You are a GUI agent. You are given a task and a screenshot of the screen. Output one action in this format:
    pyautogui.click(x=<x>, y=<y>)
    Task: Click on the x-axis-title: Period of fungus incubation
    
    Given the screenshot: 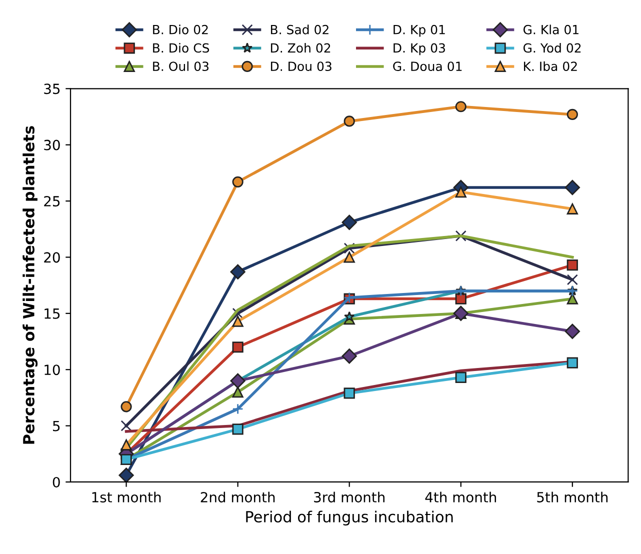 What is the action you would take?
    pyautogui.click(x=349, y=518)
    